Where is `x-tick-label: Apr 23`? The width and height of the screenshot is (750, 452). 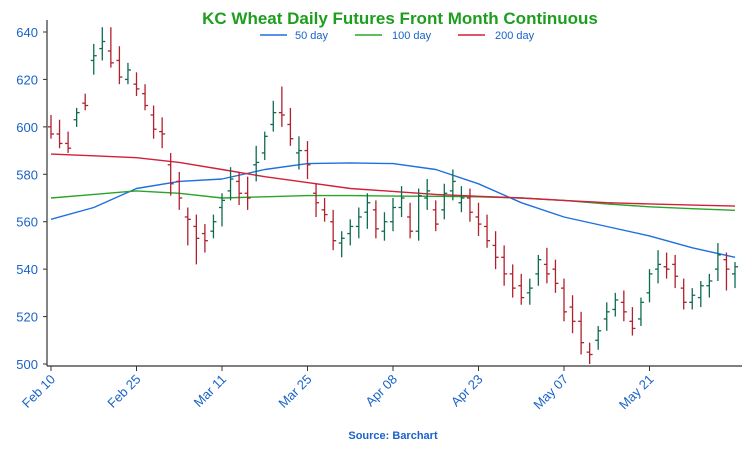
x-tick-label: Apr 23 is located at coordinates (467, 391).